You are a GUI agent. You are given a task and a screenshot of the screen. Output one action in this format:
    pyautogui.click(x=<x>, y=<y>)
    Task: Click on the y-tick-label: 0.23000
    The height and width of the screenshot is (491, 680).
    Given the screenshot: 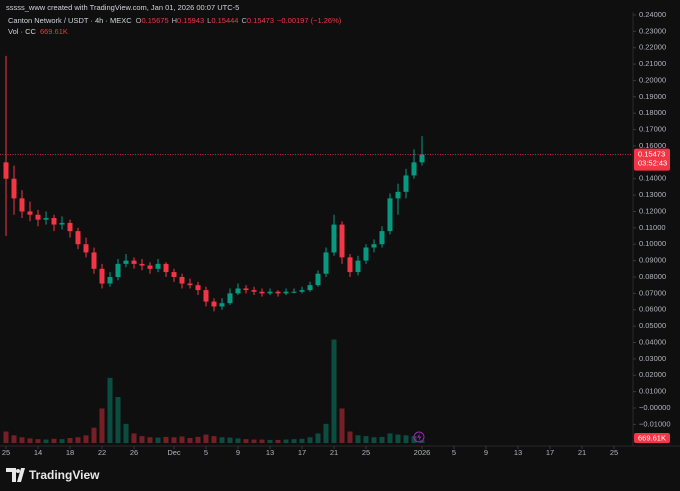 What is the action you would take?
    pyautogui.click(x=652, y=30)
    